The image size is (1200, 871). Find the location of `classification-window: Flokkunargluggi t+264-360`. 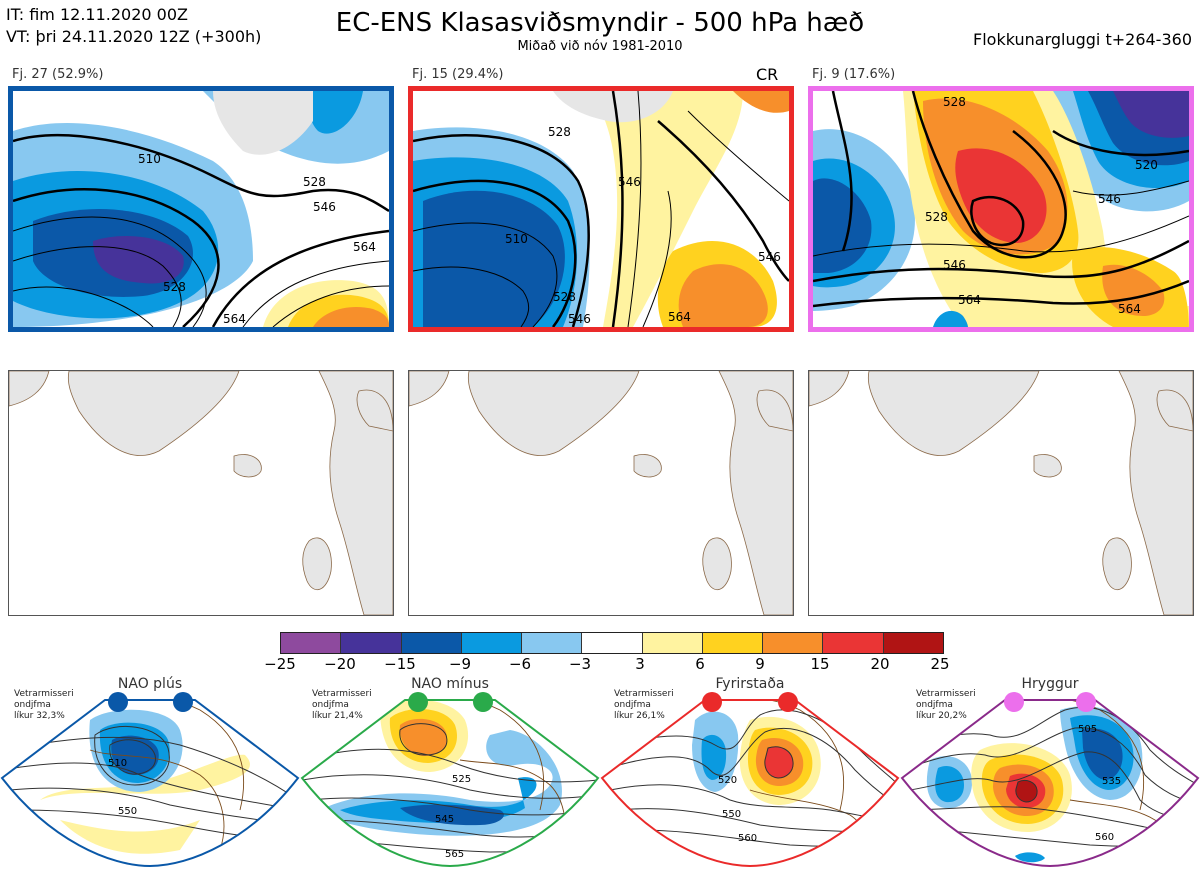

classification-window: Flokkunargluggi t+264-360 is located at coordinates (1082, 39).